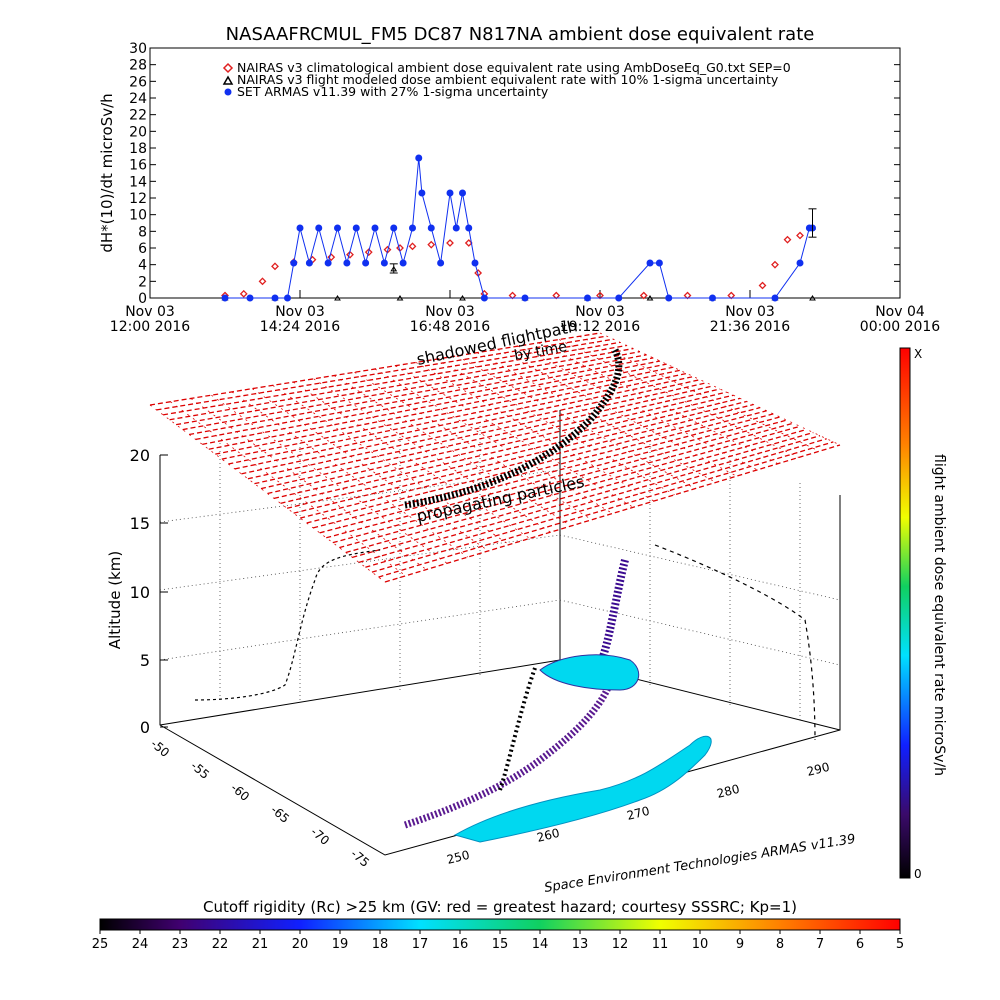  What do you see at coordinates (458, 857) in the screenshot?
I see `lon-tick-label: 250` at bounding box center [458, 857].